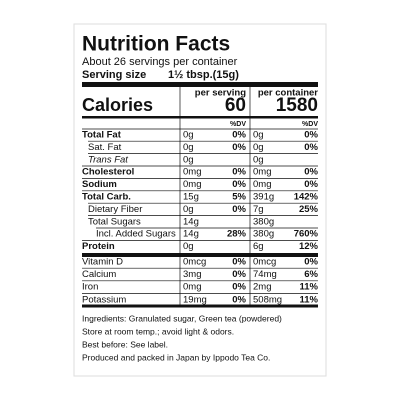 Image resolution: width=400 pixels, height=400 pixels. I want to click on amount: 19mg, so click(195, 299).